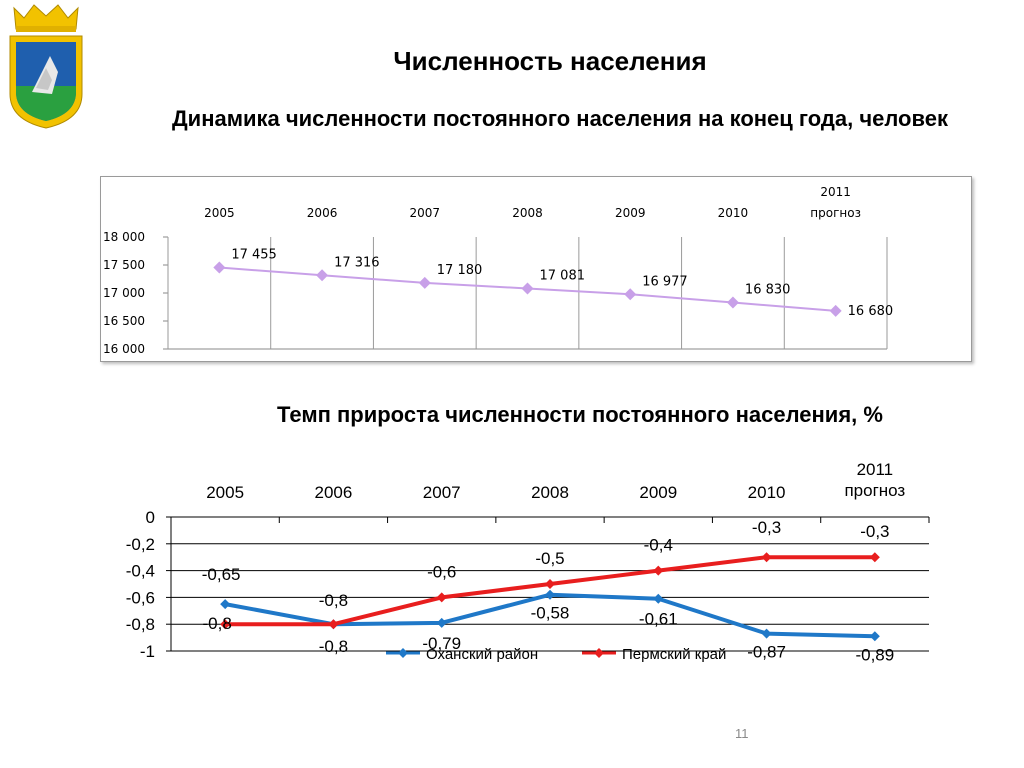  What do you see at coordinates (658, 619) in the screenshot?
I see `chart2-data-label: -0,61` at bounding box center [658, 619].